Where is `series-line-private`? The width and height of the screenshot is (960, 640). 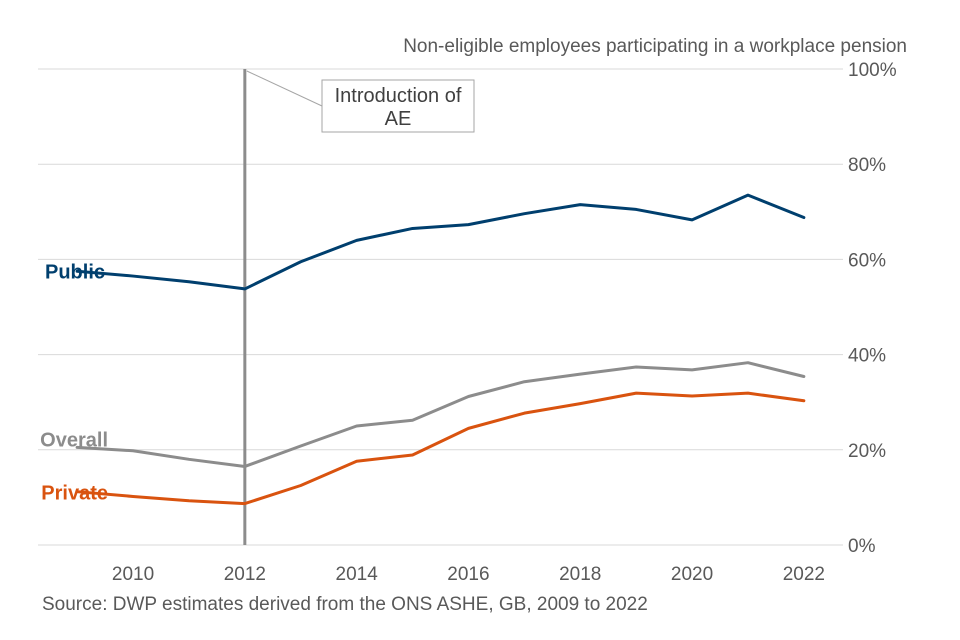 series-line-private is located at coordinates (440, 448).